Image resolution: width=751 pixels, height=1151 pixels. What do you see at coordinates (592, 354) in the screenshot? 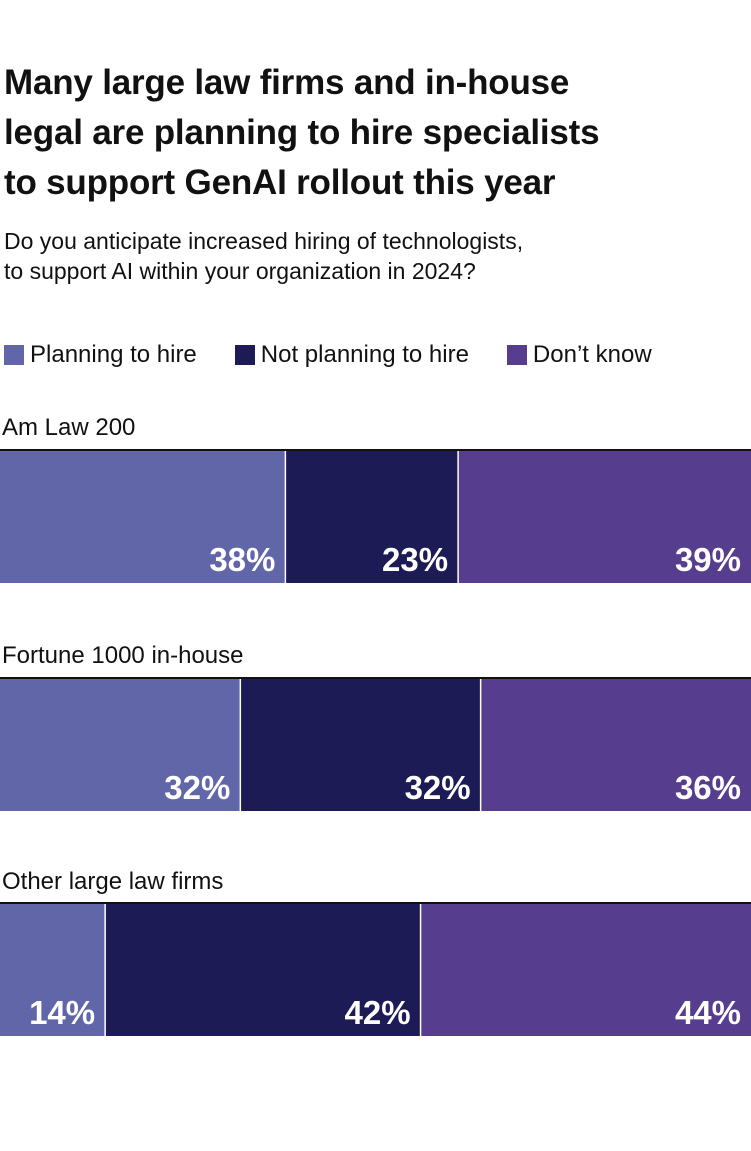
I see `legend-label-dont-know: Don’t know` at bounding box center [592, 354].